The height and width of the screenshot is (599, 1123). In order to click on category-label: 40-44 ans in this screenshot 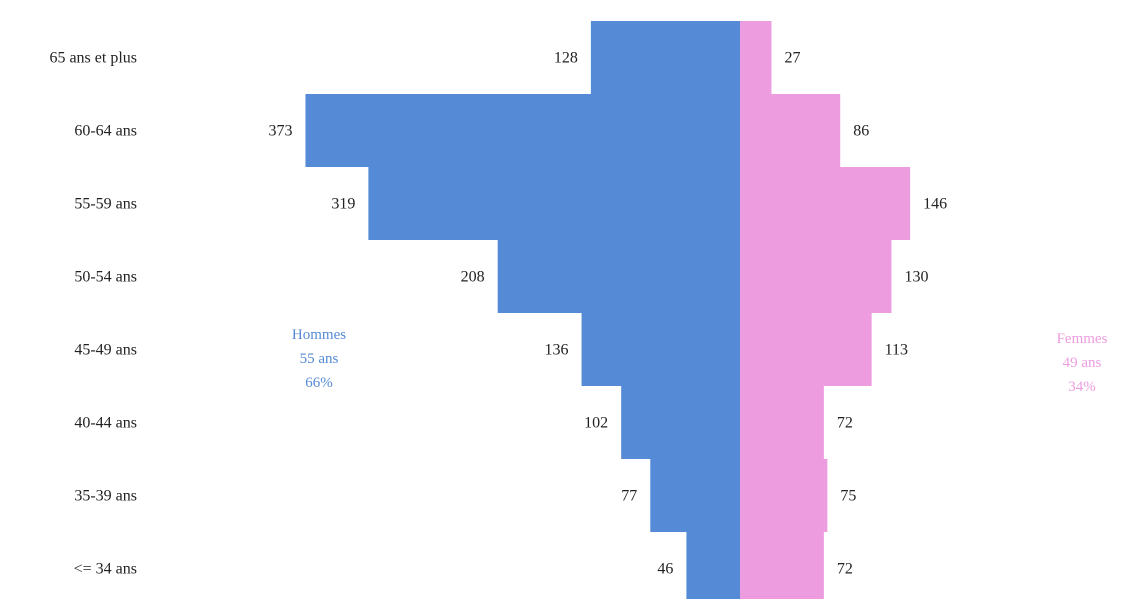, I will do `click(105, 423)`.